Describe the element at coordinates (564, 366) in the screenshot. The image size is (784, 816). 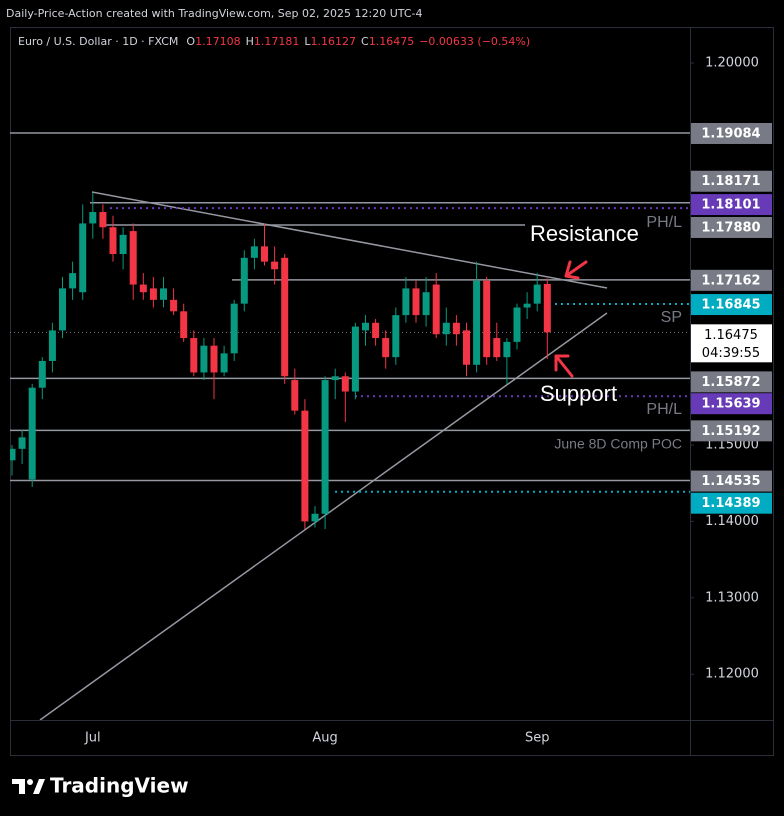
I see `support-arrow` at that location.